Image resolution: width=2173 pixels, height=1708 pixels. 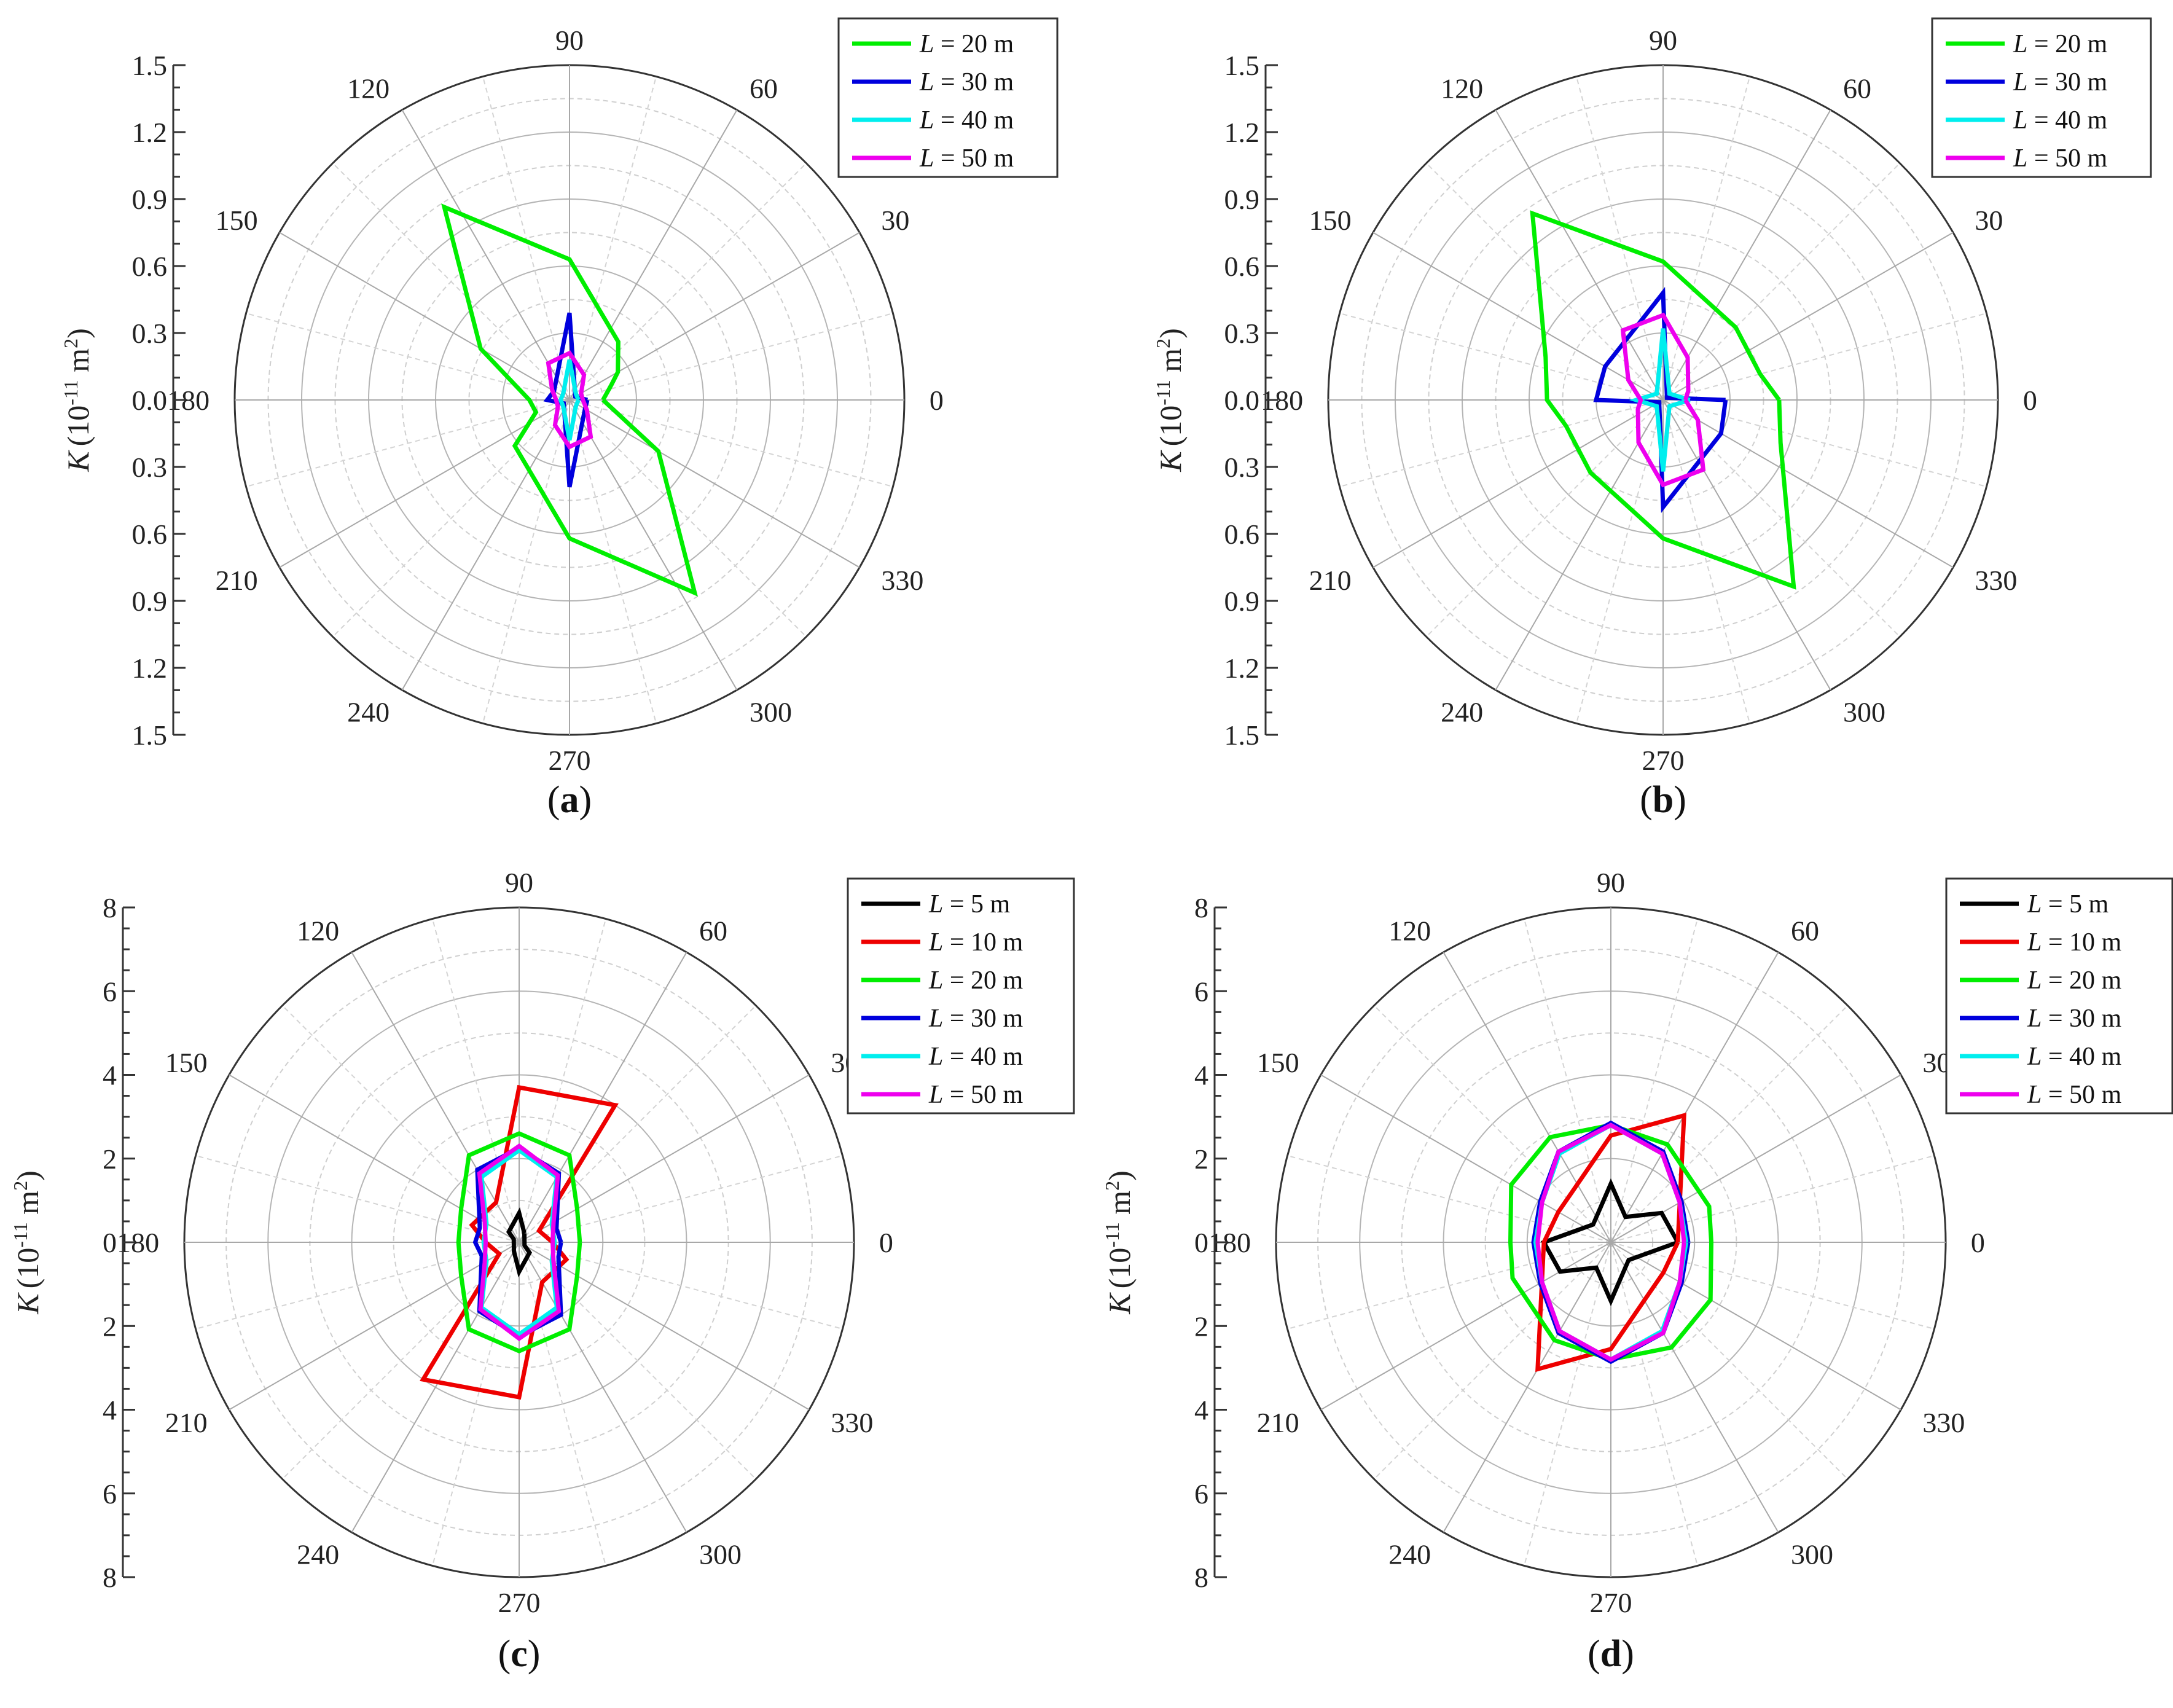 What do you see at coordinates (948, 97) in the screenshot?
I see `legend: L = 20 mL = 30 mL = 40 mL = 50 m` at bounding box center [948, 97].